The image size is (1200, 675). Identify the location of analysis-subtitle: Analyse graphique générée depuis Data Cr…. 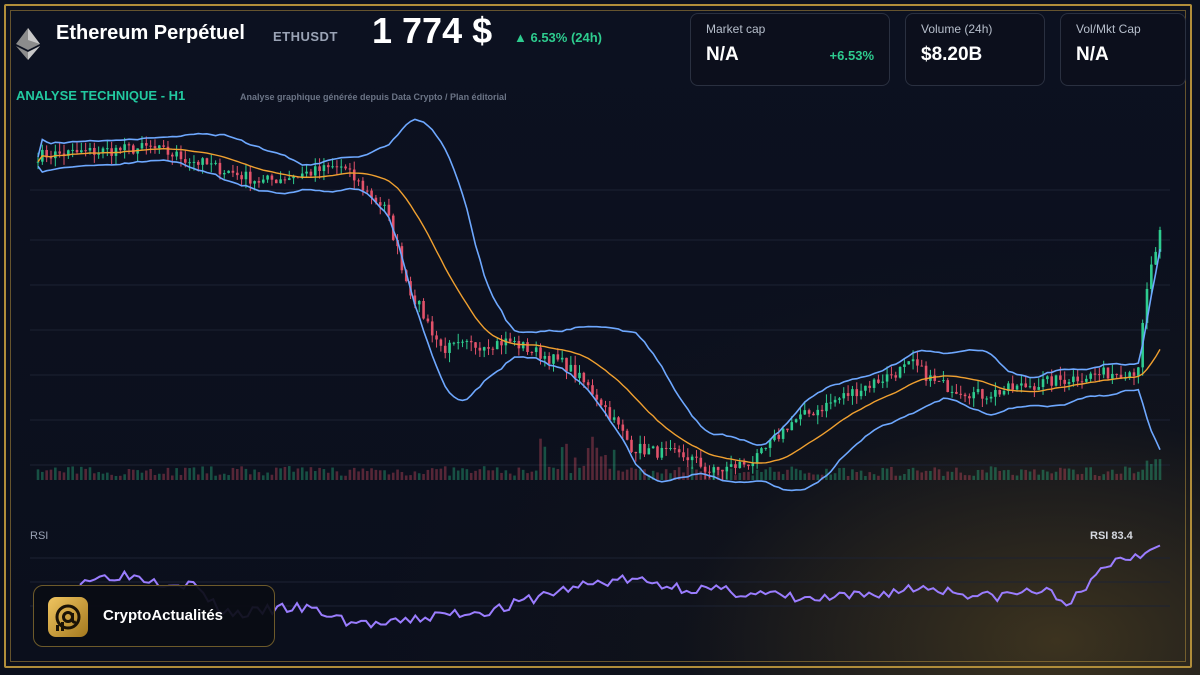
(373, 97).